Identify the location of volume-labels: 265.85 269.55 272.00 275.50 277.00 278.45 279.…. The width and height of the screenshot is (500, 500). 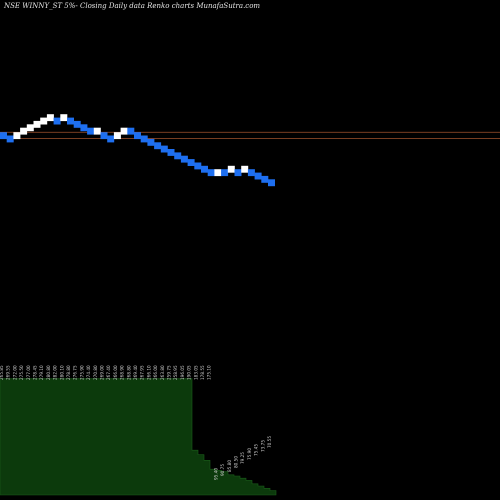
(136, 422).